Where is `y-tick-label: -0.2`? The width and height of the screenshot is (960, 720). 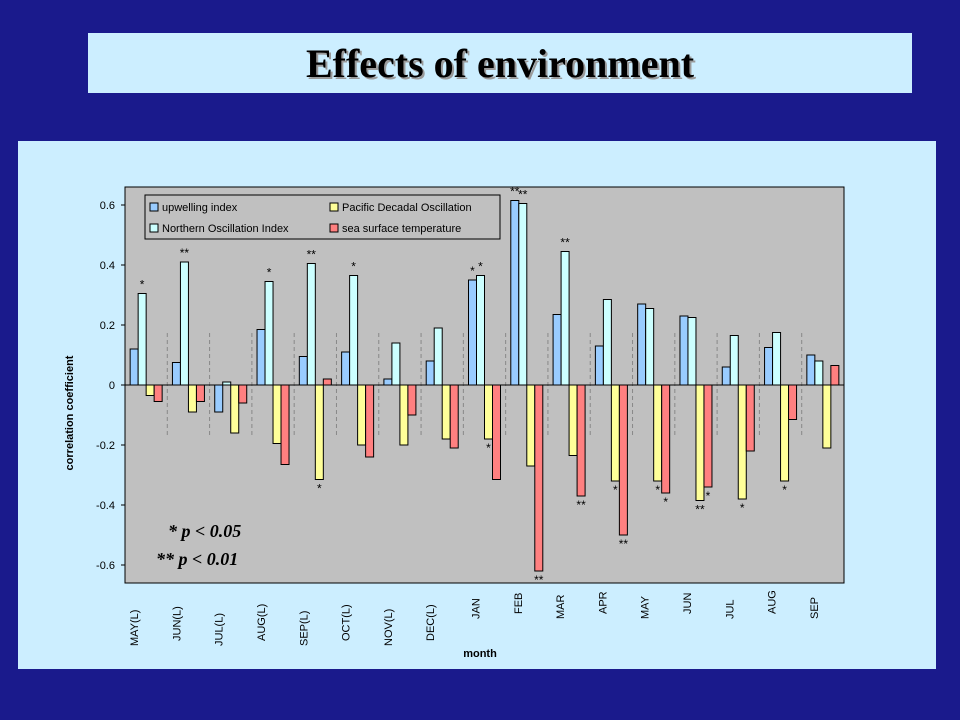
y-tick-label: -0.2 is located at coordinates (105, 446).